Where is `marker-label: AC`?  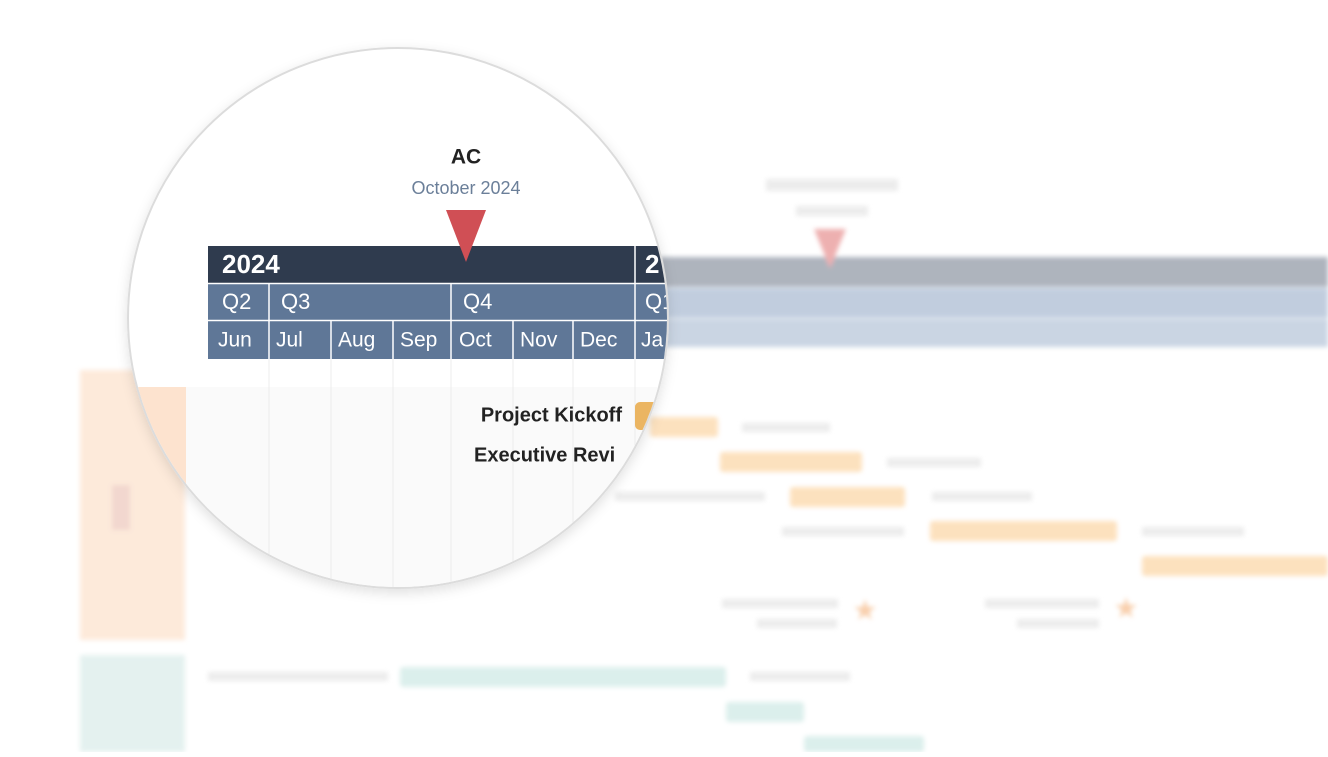 marker-label: AC is located at coordinates (466, 157).